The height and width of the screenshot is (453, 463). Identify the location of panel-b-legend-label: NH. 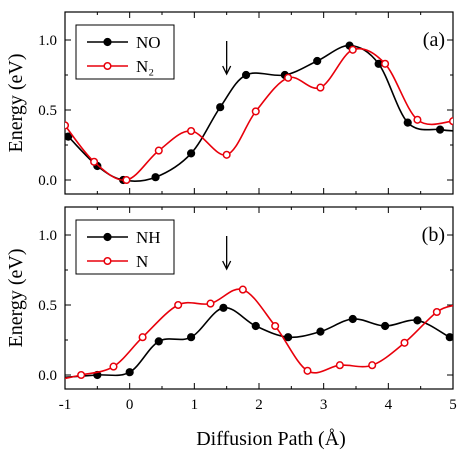
(148, 237).